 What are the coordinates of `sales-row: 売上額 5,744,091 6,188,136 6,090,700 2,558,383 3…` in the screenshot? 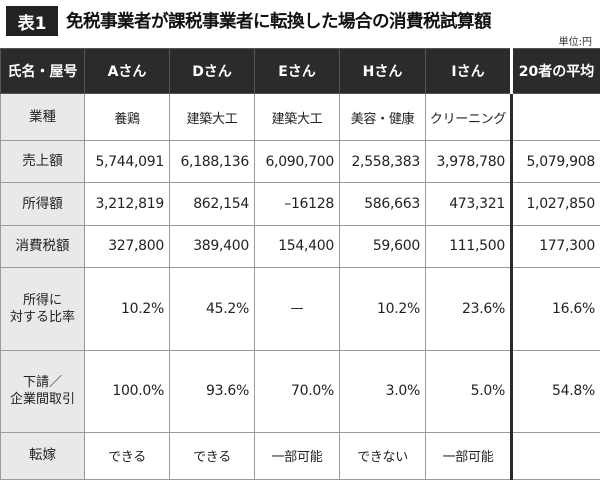 It's located at (300, 162).